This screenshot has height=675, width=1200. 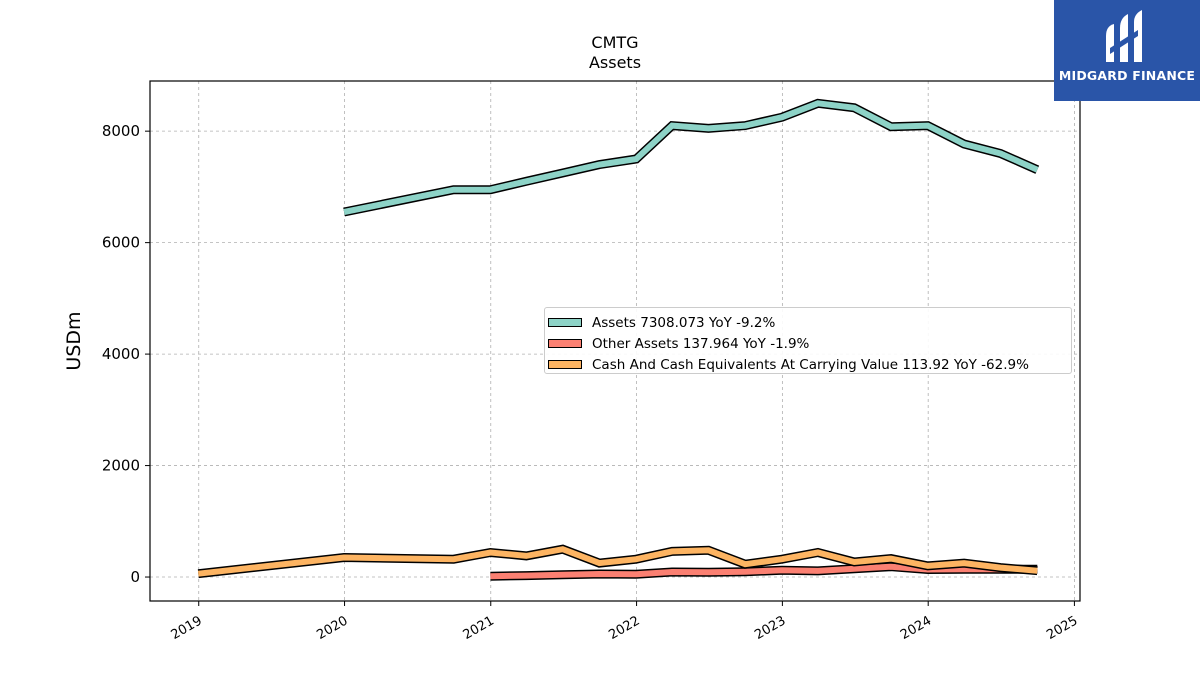 I want to click on x-tick-label: 2025, so click(x=1062, y=628).